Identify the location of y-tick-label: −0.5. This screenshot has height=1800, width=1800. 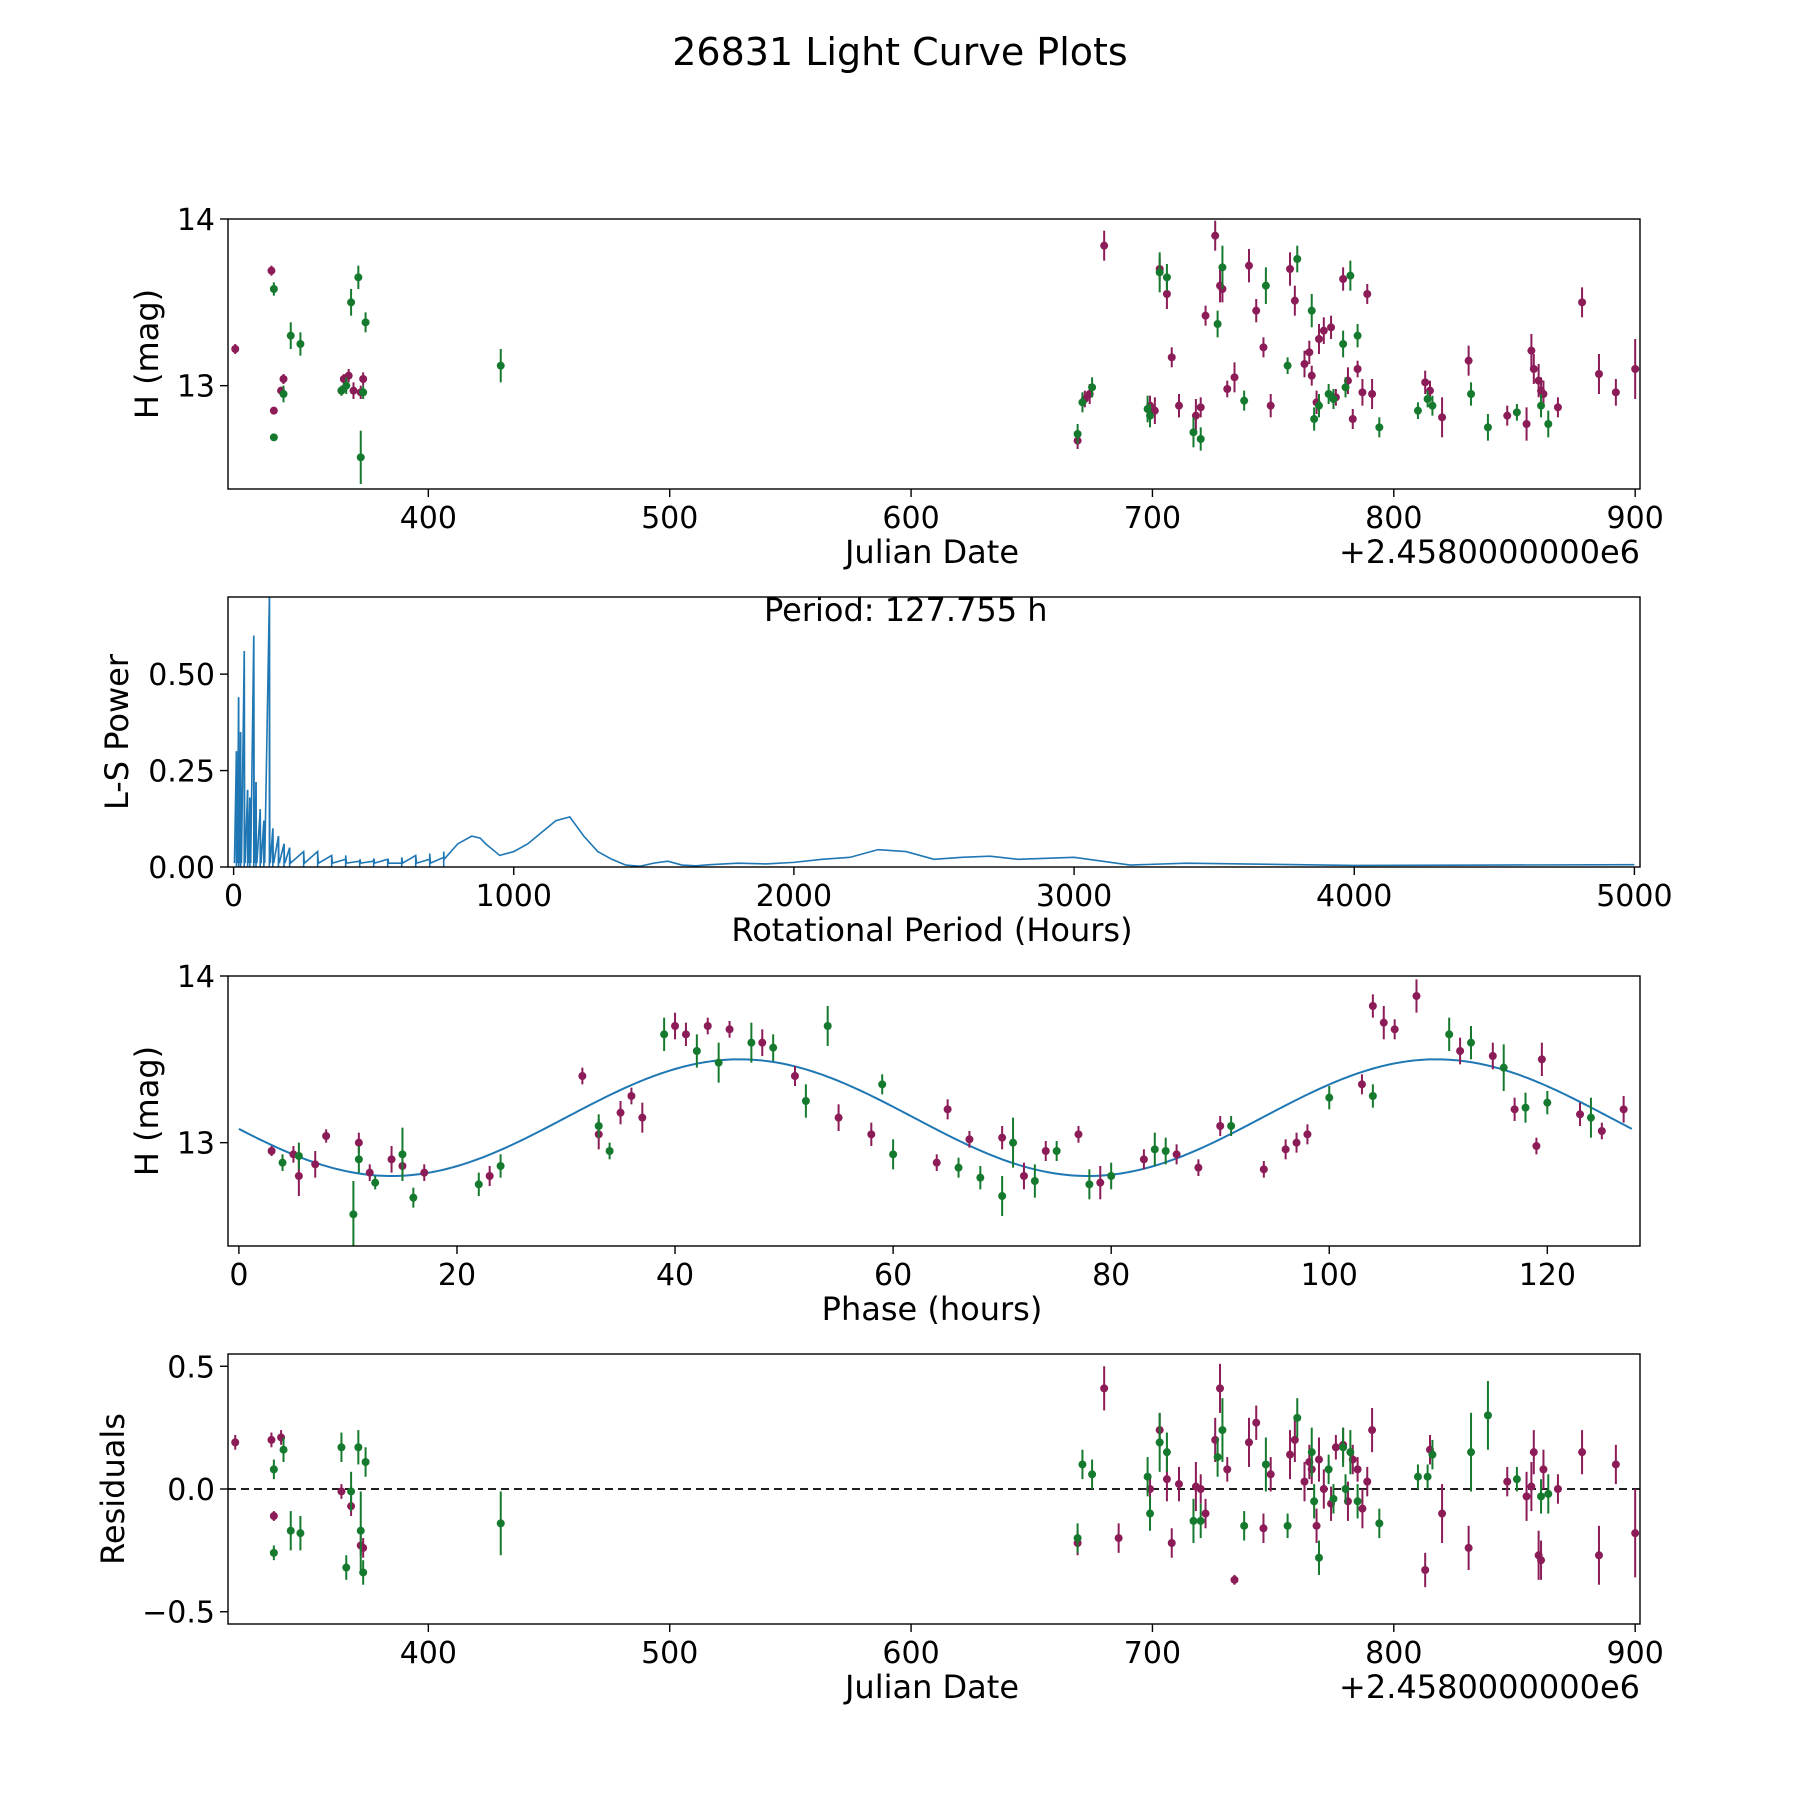
(178, 1613).